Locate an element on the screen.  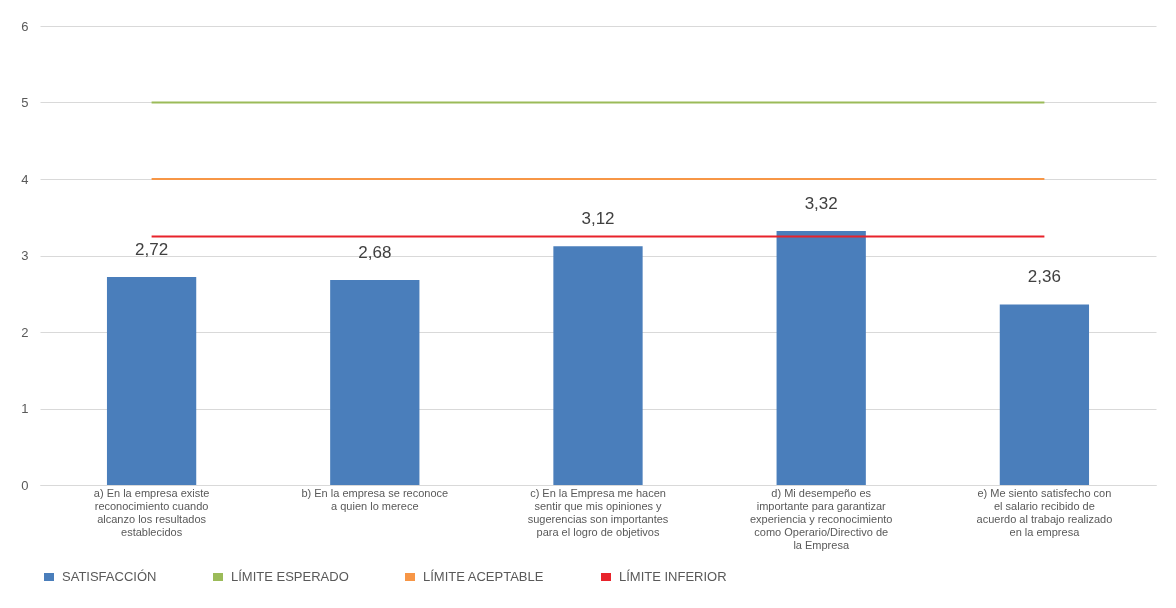
y-tick-label: 0 is located at coordinates (25, 485).